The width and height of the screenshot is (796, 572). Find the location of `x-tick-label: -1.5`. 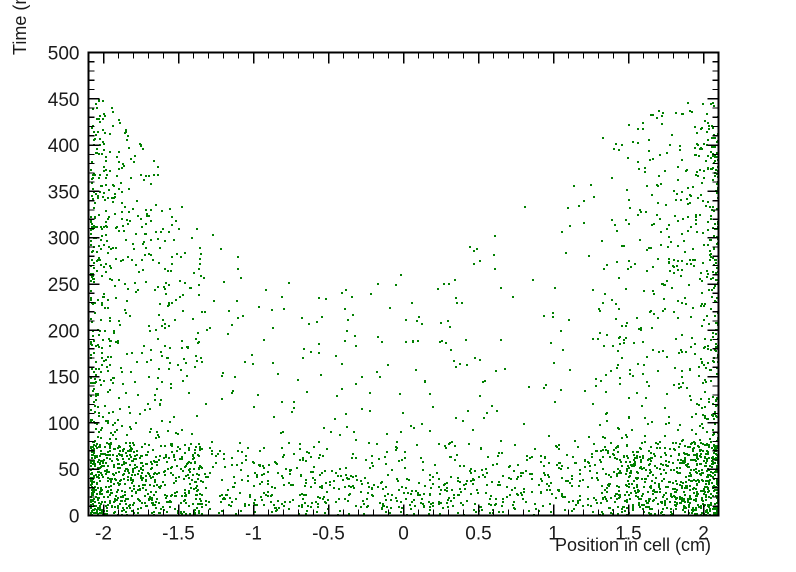

x-tick-label: -1.5 is located at coordinates (178, 534).